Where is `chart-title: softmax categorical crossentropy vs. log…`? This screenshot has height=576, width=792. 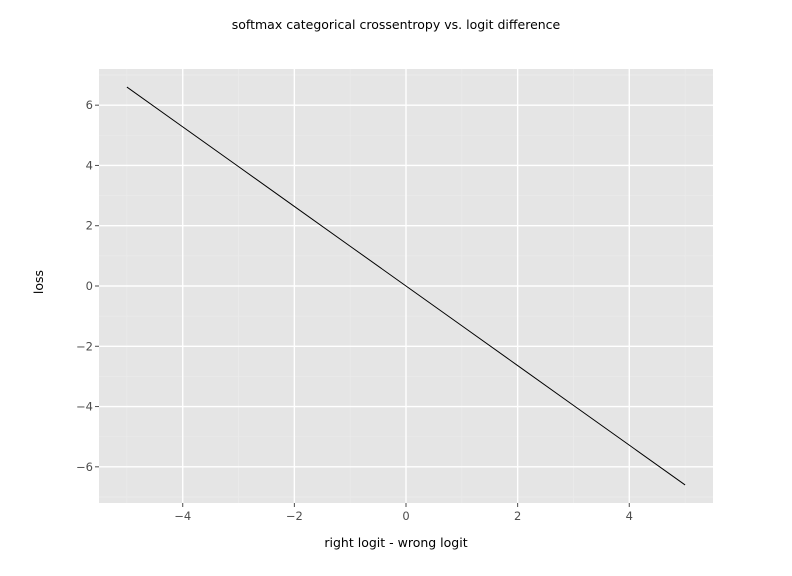 chart-title: softmax categorical crossentropy vs. log… is located at coordinates (396, 24).